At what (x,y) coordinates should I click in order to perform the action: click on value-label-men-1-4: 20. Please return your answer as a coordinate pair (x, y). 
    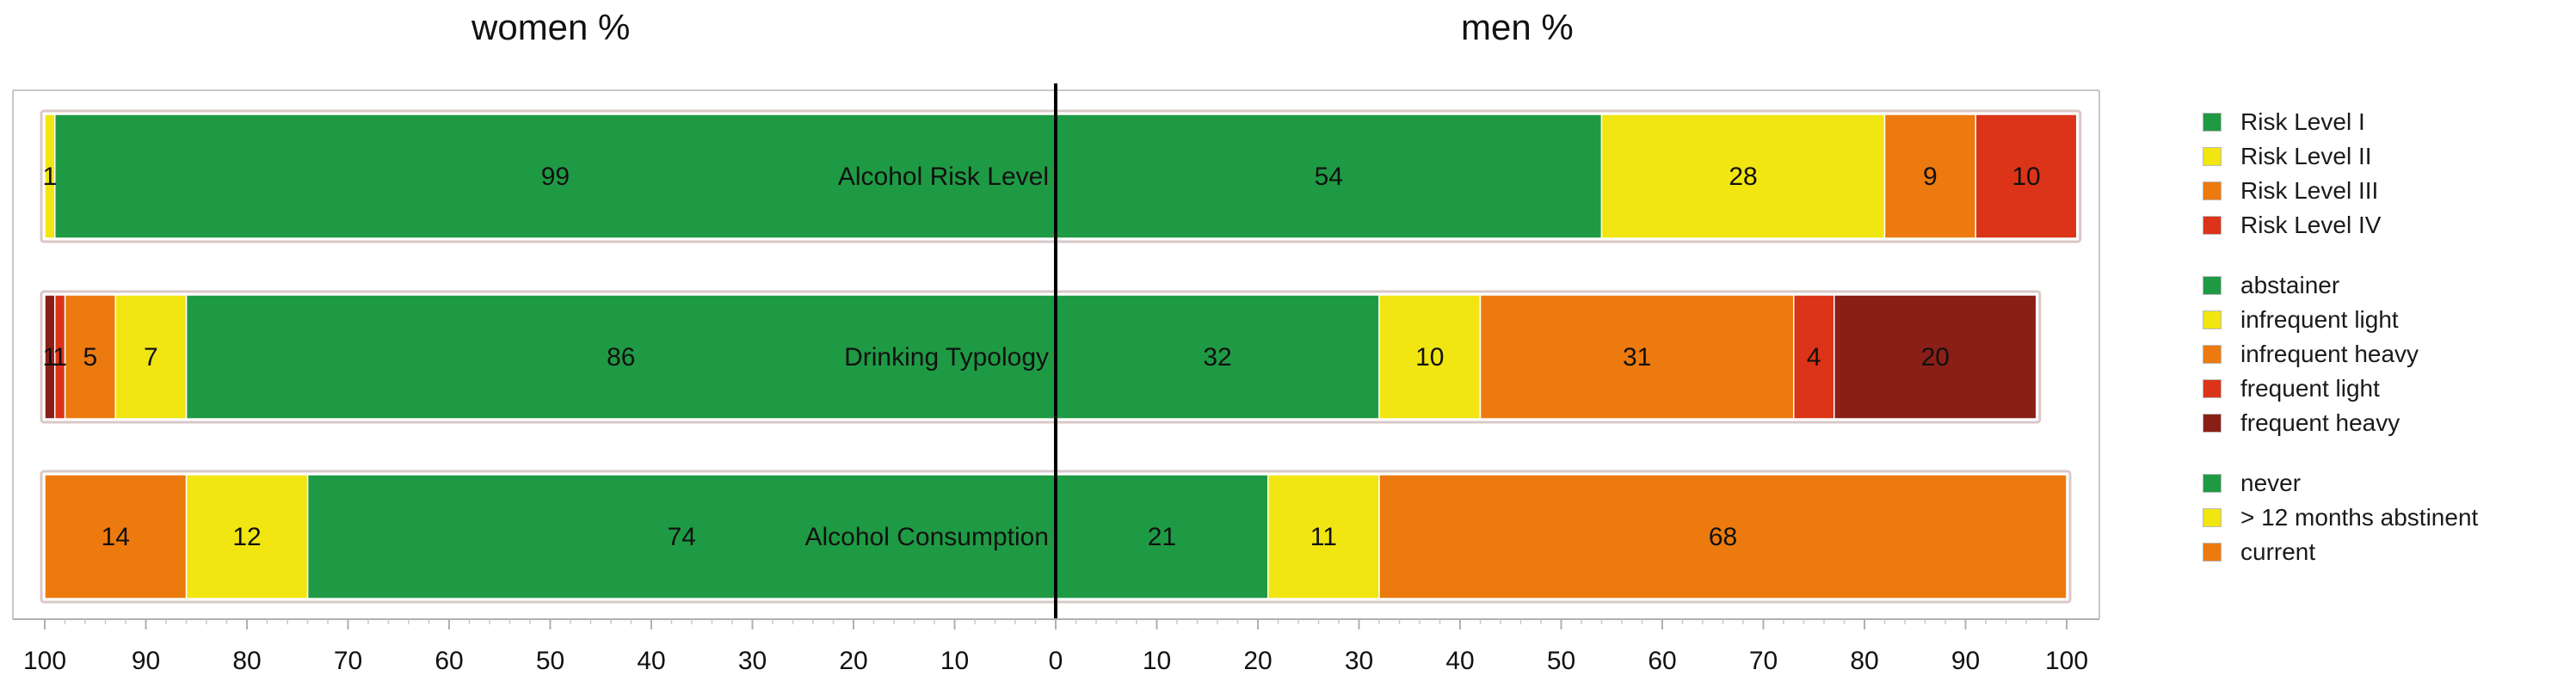
    Looking at the image, I should click on (1936, 357).